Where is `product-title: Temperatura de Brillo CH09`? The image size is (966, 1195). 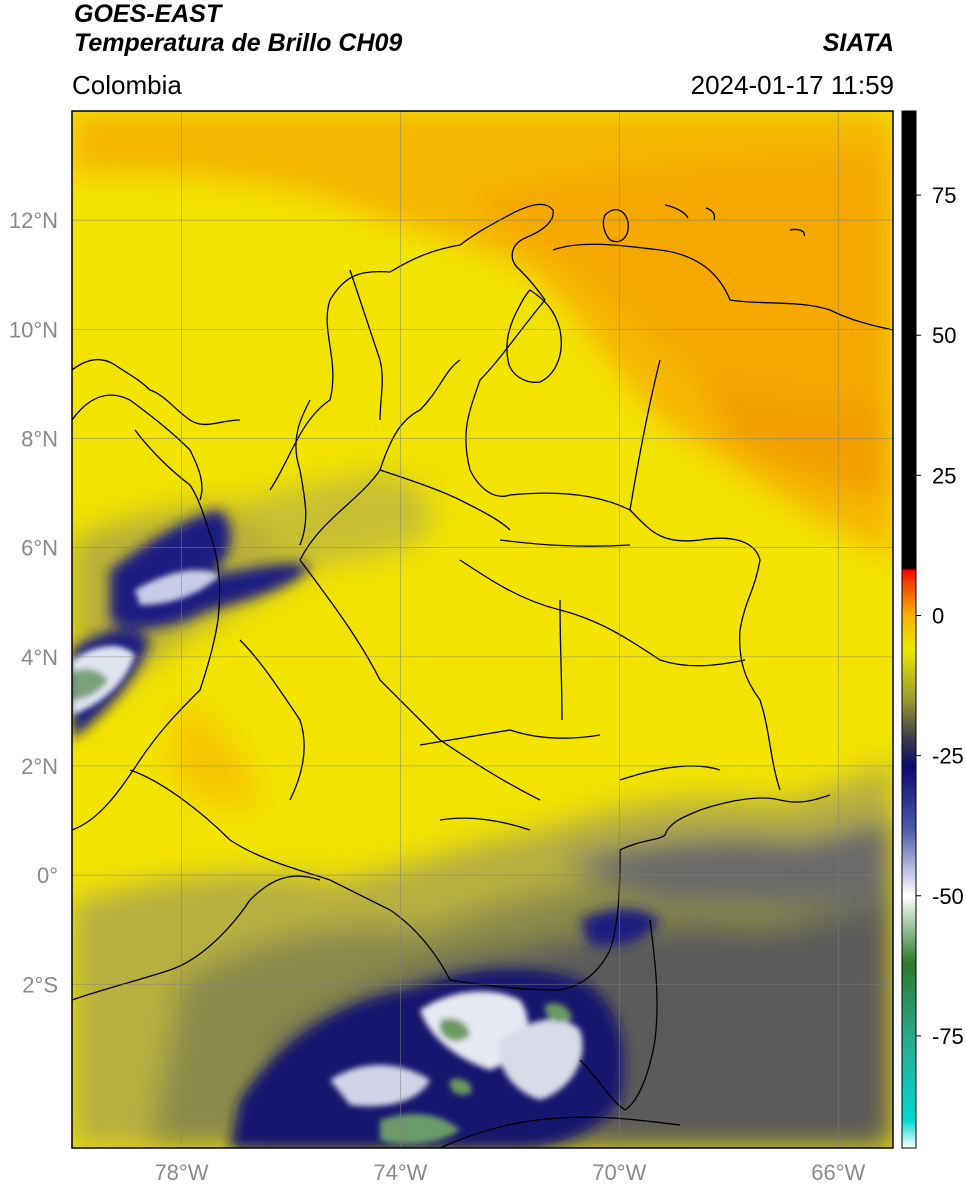
product-title: Temperatura de Brillo CH09 is located at coordinates (238, 43).